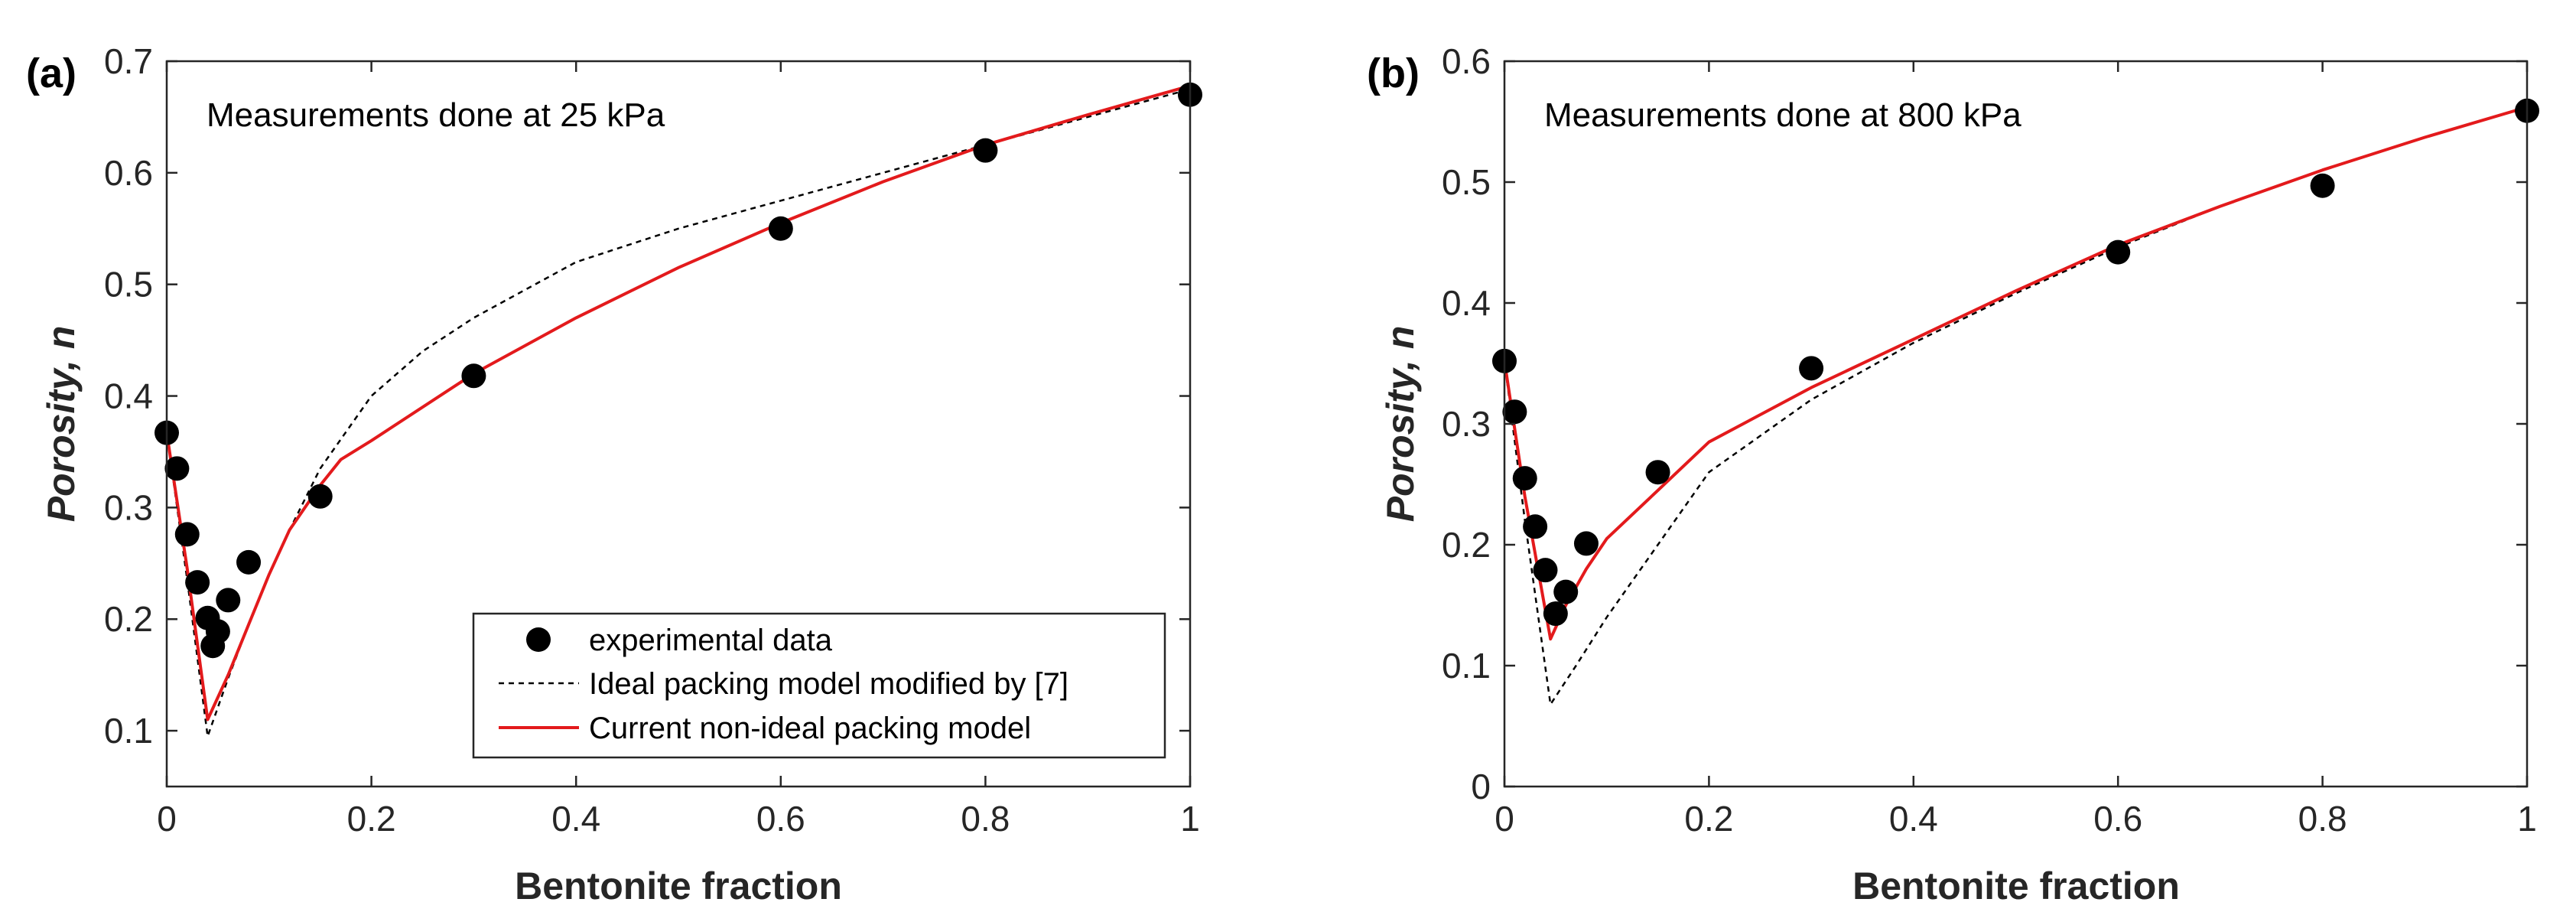  Describe the element at coordinates (1400, 436) in the screenshot. I see `panel-b-y-axis-title-main: Porosity,` at that location.